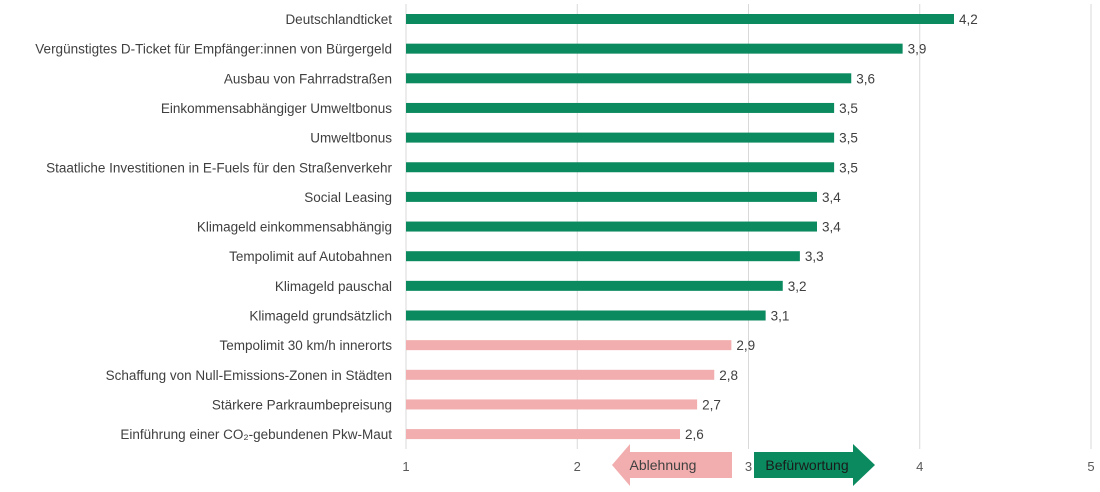 This screenshot has height=492, width=1100. I want to click on category-label: Tempolimit 30 km/h innerorts, so click(305, 345).